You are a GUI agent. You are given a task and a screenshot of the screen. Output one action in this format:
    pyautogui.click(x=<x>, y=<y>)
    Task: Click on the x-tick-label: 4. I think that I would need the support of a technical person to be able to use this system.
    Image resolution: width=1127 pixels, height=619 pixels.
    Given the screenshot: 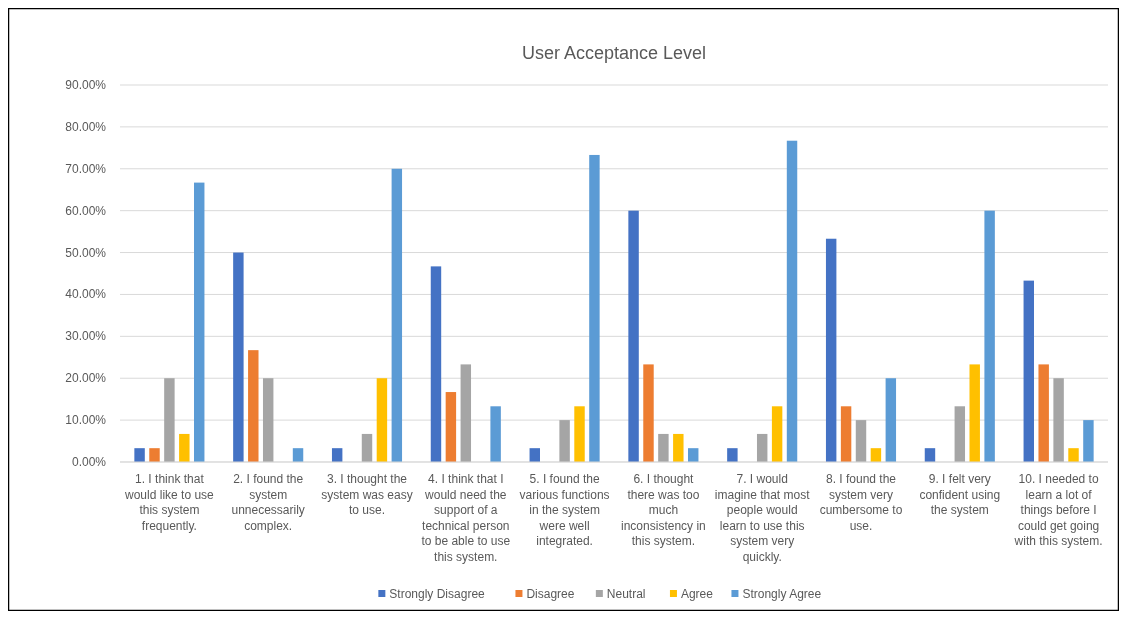 What is the action you would take?
    pyautogui.click(x=466, y=518)
    